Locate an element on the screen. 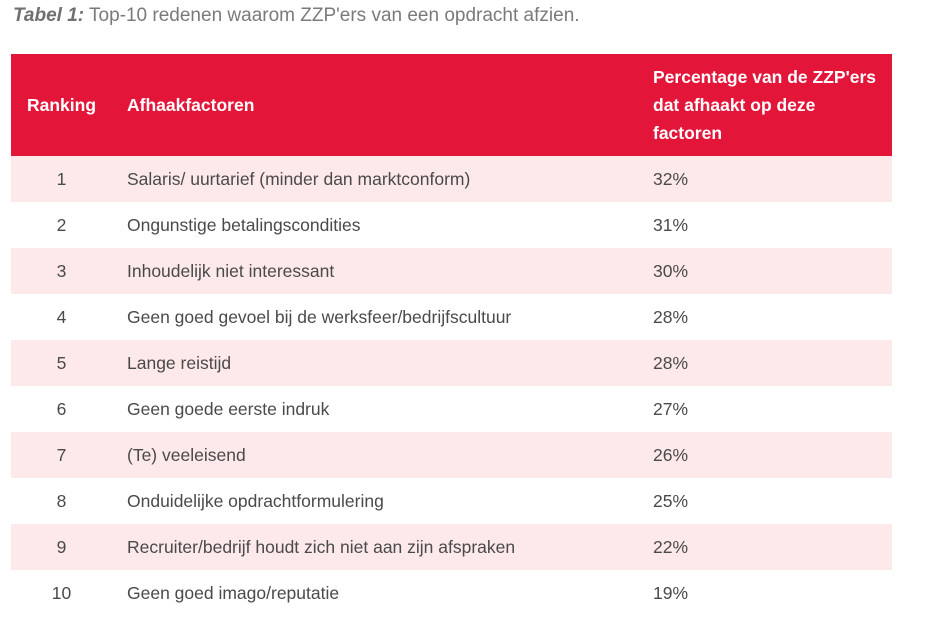 This screenshot has height=624, width=925. cell-percentage: 22% is located at coordinates (671, 546).